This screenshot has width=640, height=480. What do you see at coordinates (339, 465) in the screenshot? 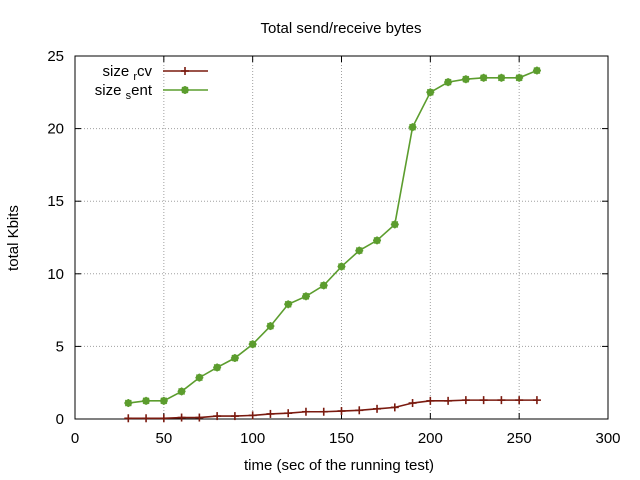
I see `x-axis-label: time (sec of the running test)` at bounding box center [339, 465].